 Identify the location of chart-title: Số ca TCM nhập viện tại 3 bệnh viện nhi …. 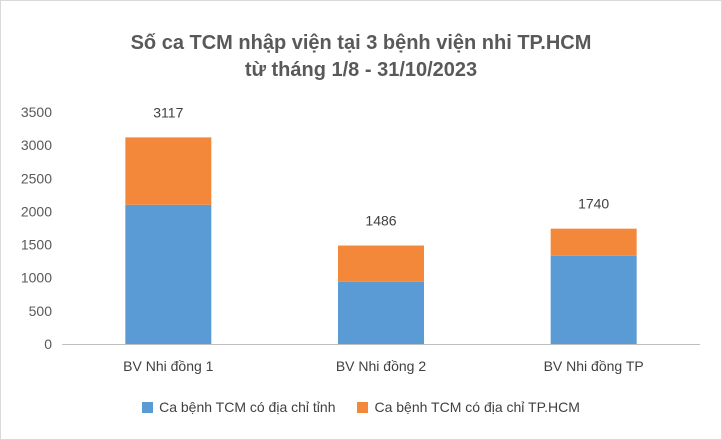
(361, 43).